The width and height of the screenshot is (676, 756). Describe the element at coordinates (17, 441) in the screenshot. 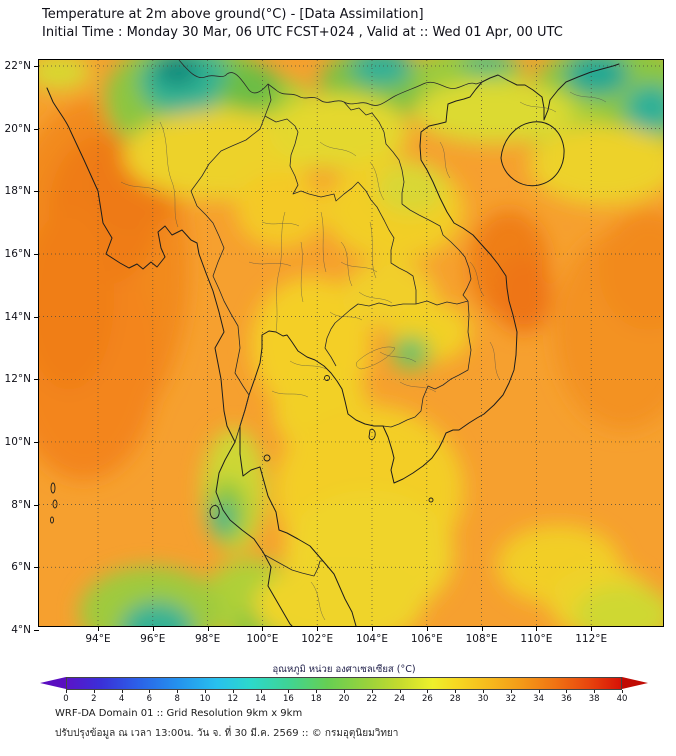

I see `lat-tick-label: 10°N` at that location.